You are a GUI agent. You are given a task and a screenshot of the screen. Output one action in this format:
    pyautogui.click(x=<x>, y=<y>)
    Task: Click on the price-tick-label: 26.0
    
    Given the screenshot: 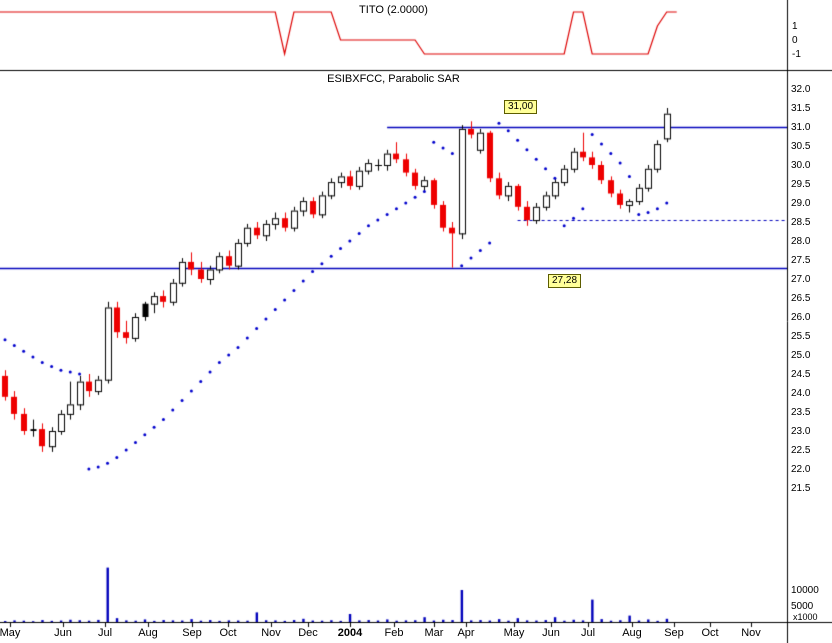 What is the action you would take?
    pyautogui.click(x=801, y=317)
    